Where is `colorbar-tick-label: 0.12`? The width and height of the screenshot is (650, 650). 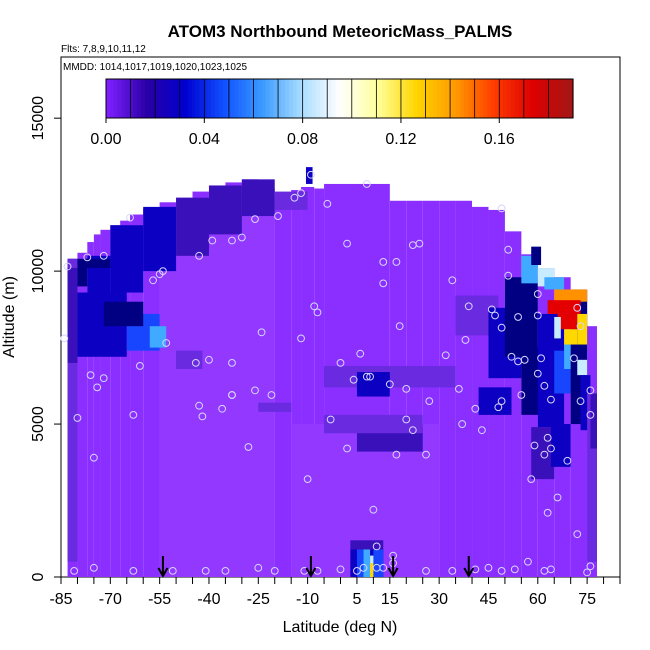
colorbar-tick-label: 0.12 is located at coordinates (400, 139).